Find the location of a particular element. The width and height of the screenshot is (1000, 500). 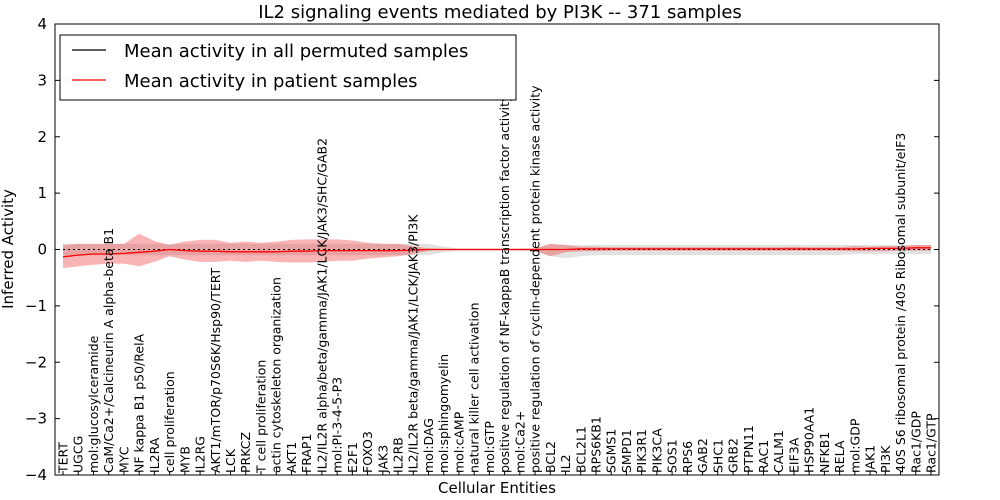

x-category-label: CALM1 is located at coordinates (778, 451).